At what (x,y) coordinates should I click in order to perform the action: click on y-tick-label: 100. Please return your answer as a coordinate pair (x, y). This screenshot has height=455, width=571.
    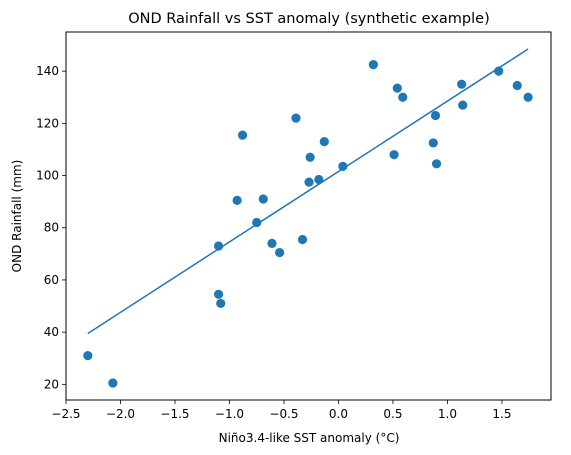
    Looking at the image, I should click on (47, 176).